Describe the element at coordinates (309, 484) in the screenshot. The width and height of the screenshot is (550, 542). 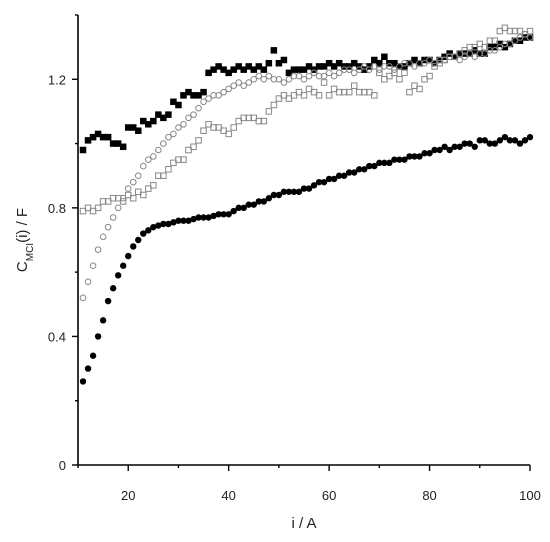
I see `x-ticks: 20 40 60 80 100` at that location.